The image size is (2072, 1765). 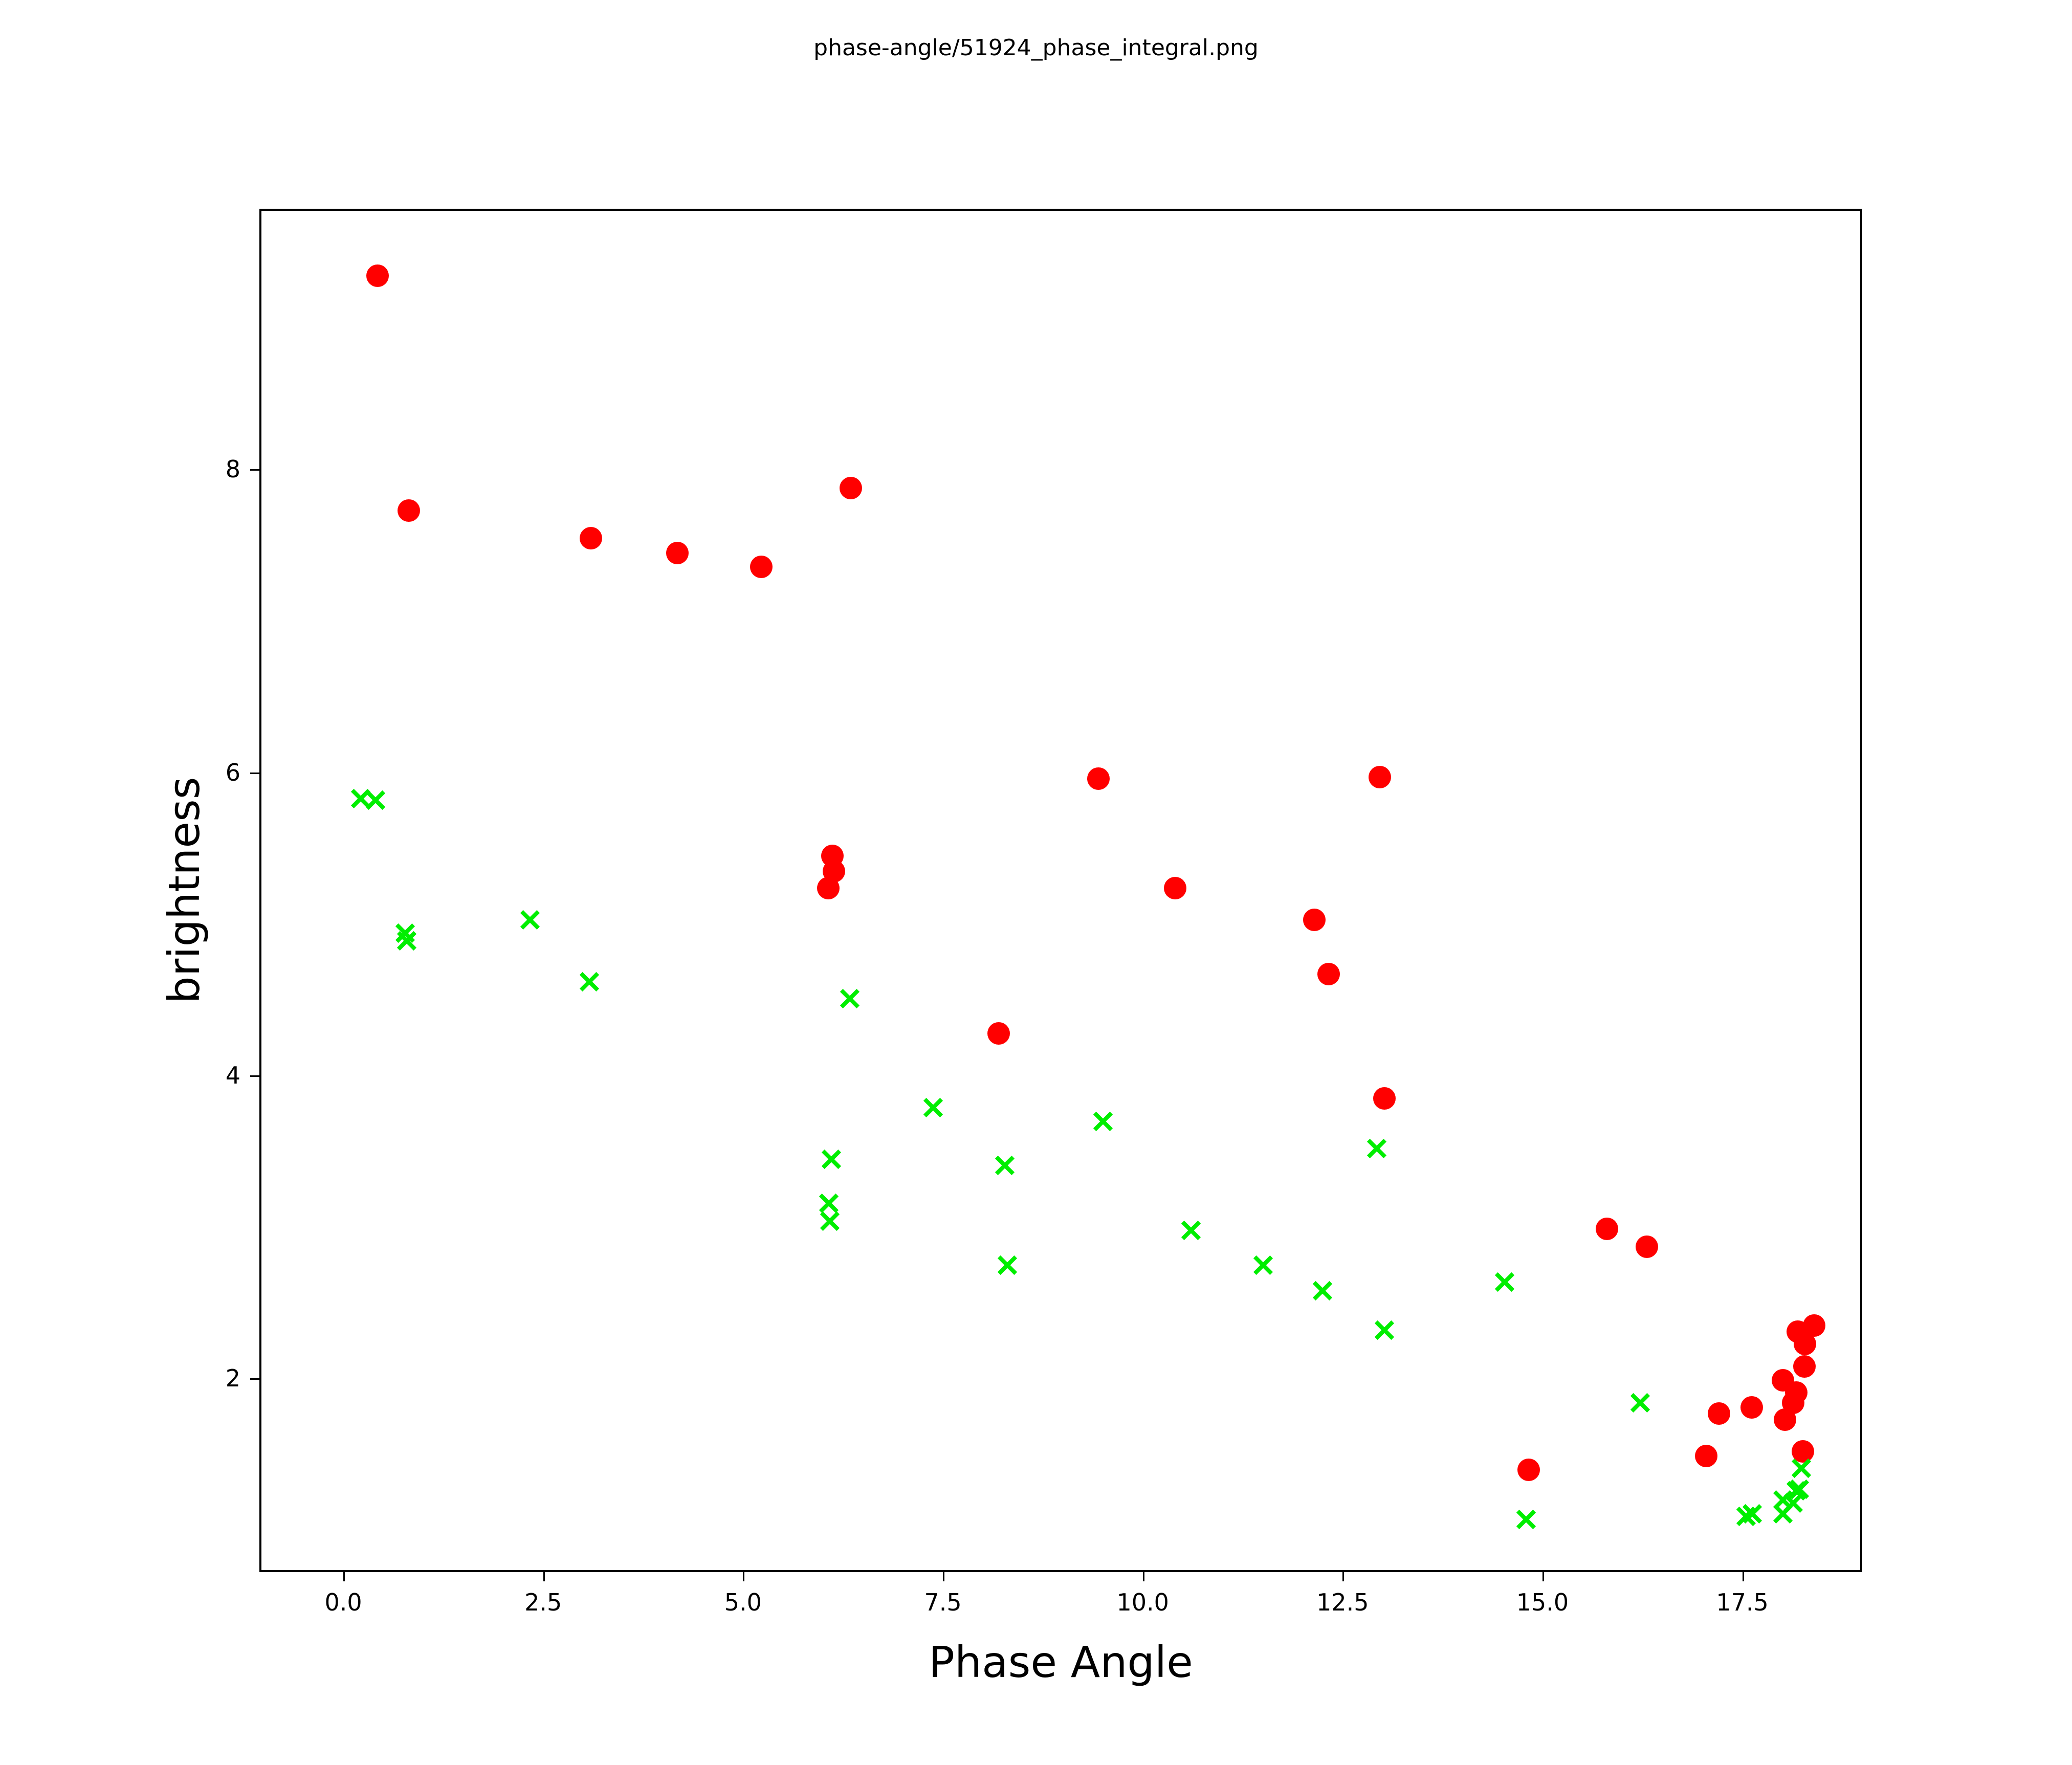 What do you see at coordinates (1742, 1602) in the screenshot?
I see `x-tick-label: 17.5` at bounding box center [1742, 1602].